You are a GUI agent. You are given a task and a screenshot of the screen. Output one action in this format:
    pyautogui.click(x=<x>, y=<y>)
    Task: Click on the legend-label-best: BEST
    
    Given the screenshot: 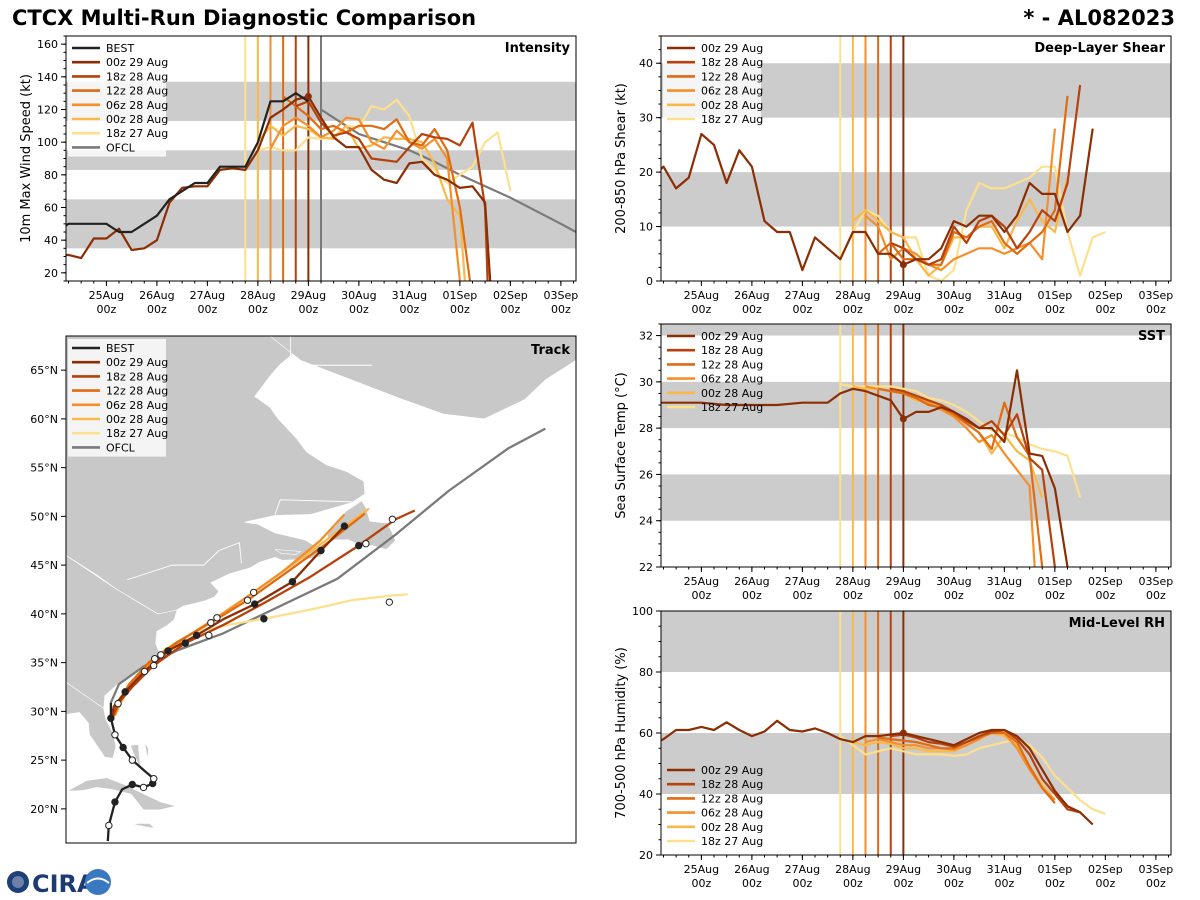 What is the action you would take?
    pyautogui.click(x=120, y=348)
    